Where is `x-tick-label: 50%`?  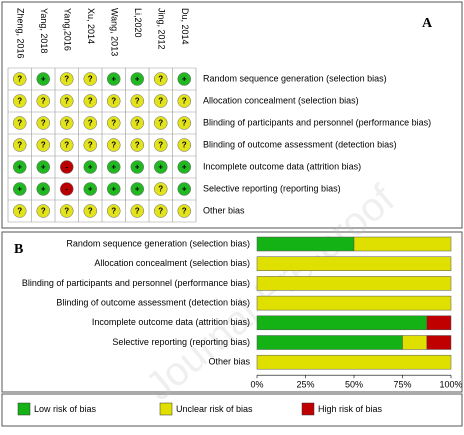 x-tick-label: 50% is located at coordinates (354, 385).